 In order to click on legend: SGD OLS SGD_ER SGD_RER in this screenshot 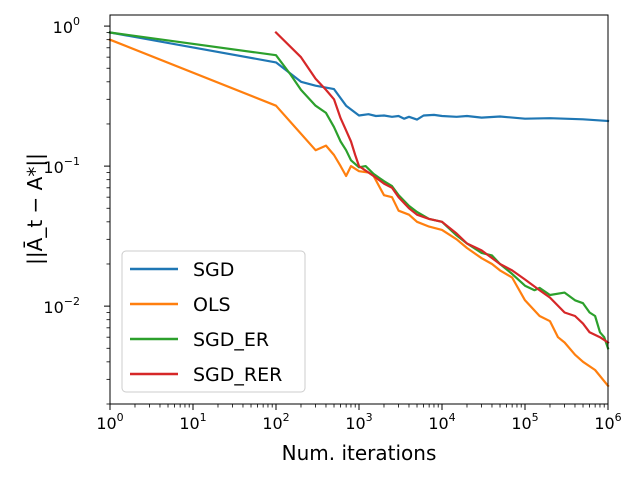, I will do `click(213, 321)`.